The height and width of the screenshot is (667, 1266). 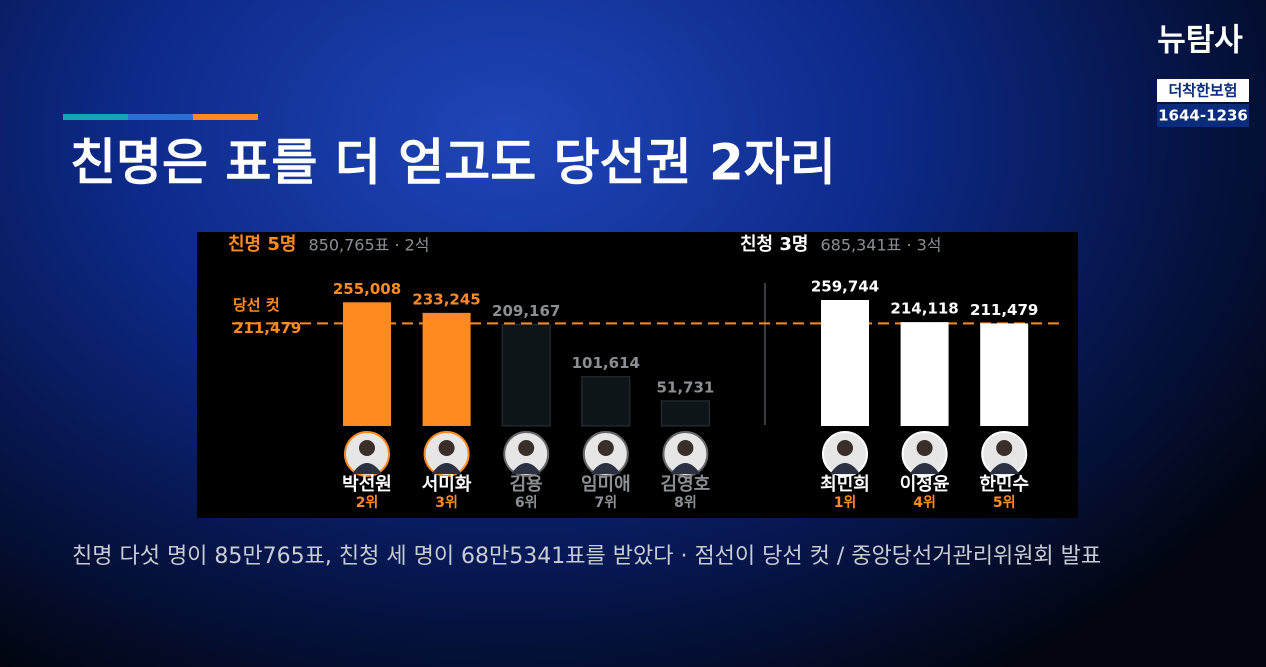 What do you see at coordinates (606, 363) in the screenshot?
I see `value-label: 101,614` at bounding box center [606, 363].